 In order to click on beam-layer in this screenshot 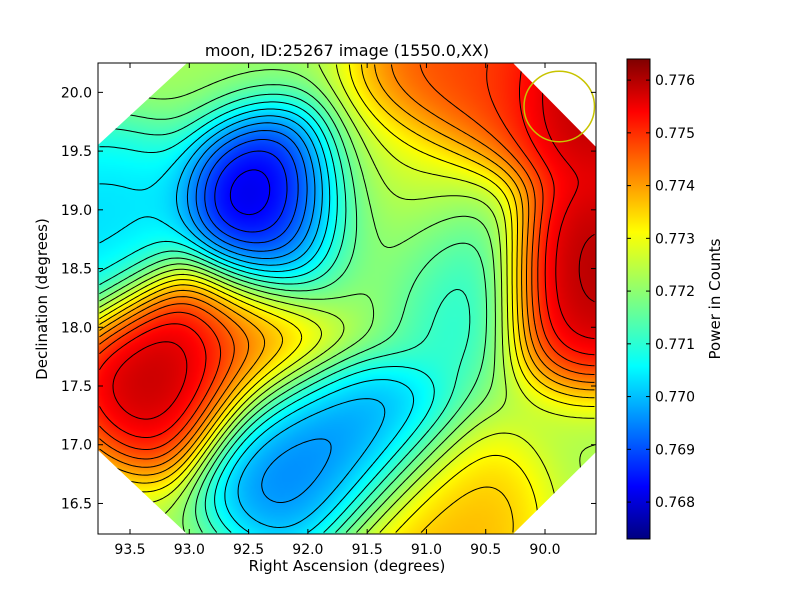, I will do `click(559, 106)`.